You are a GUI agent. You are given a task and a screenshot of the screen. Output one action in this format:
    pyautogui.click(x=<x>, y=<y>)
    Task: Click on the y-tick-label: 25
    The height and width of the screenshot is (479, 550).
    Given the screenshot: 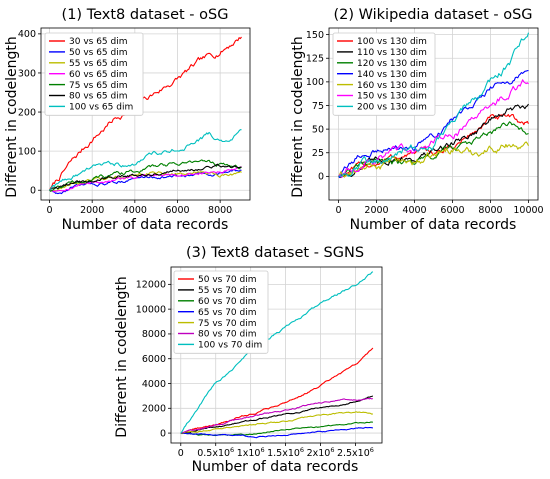 What is the action you would take?
    pyautogui.click(x=318, y=153)
    